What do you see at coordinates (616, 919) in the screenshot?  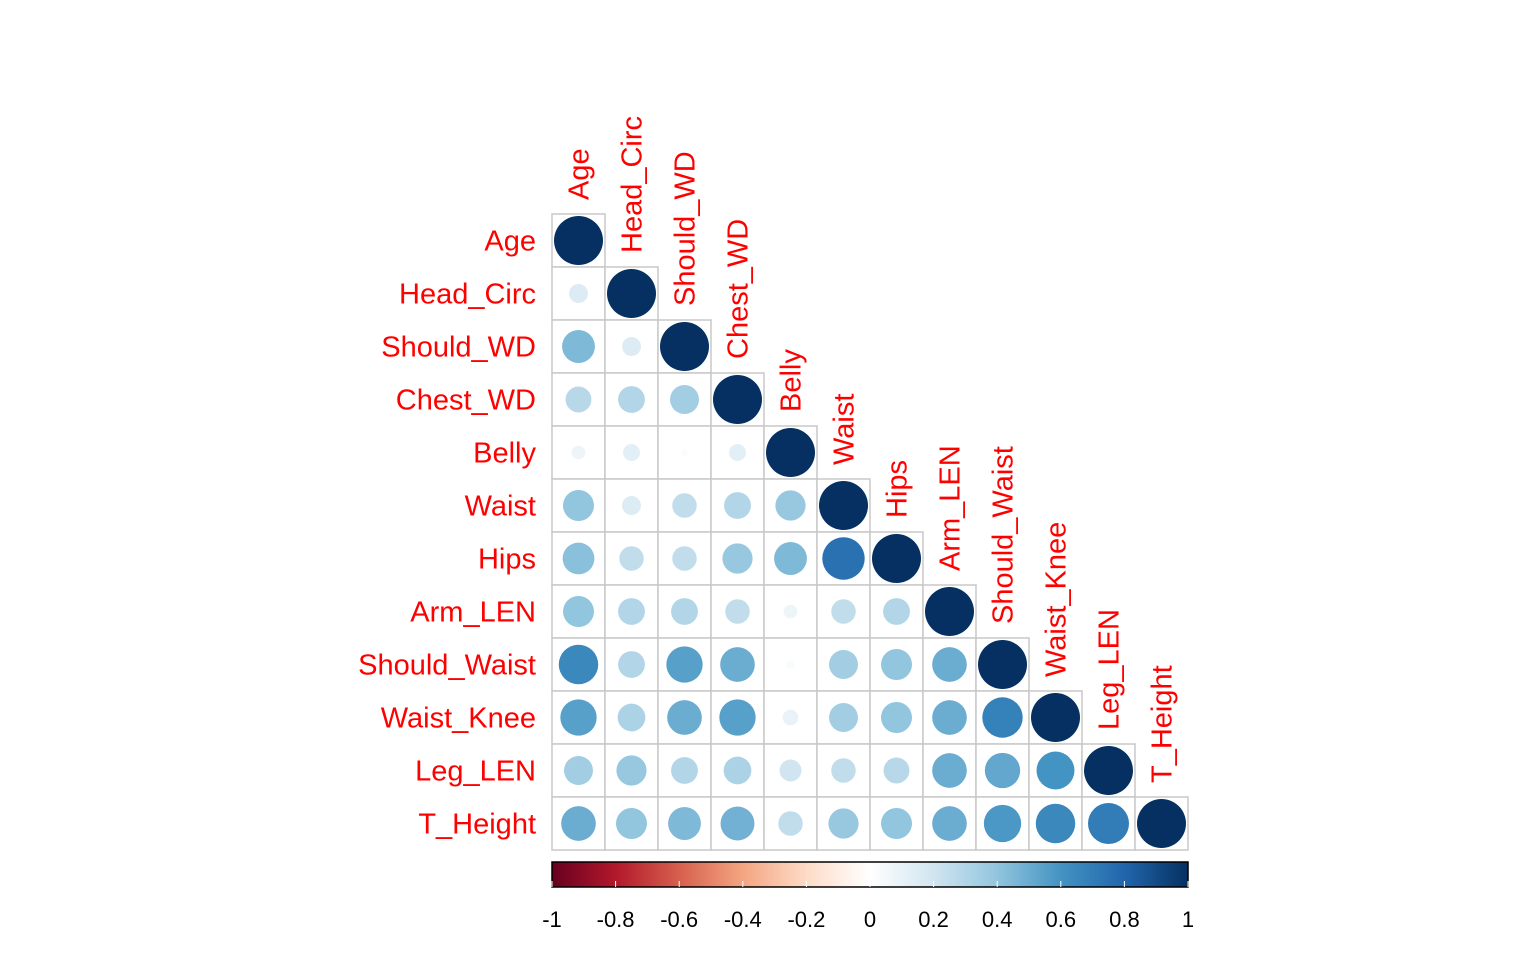 I see `colorbar-tick-label: -0.8` at bounding box center [616, 919].